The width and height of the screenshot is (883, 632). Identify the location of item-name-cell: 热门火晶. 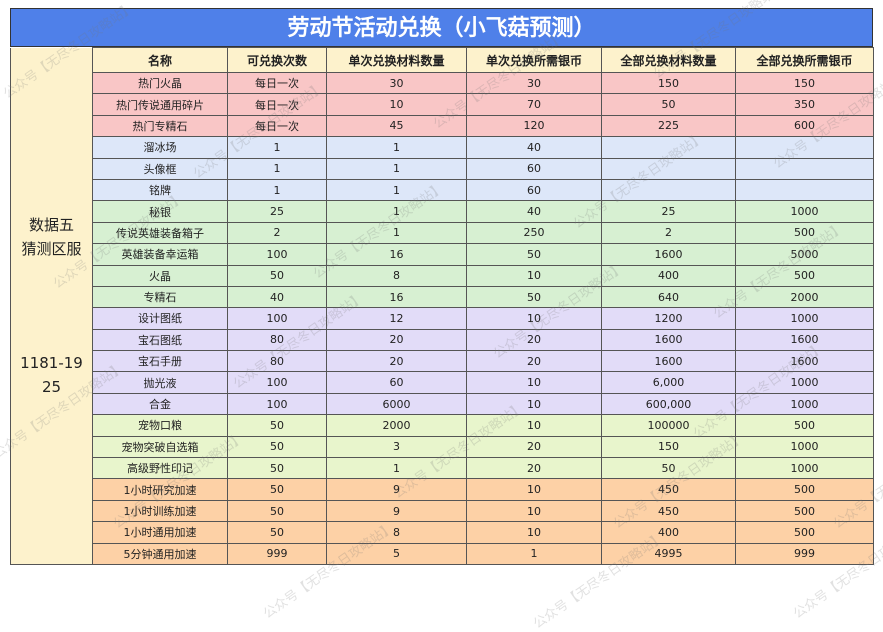
(160, 83).